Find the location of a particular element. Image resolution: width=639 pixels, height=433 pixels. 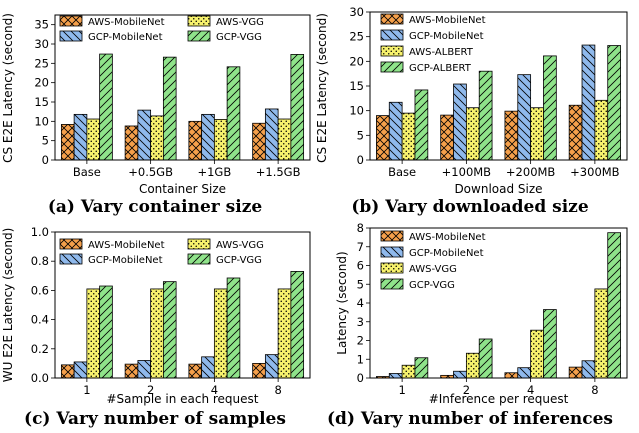

y-tick-label: 15 is located at coordinates (356, 86).